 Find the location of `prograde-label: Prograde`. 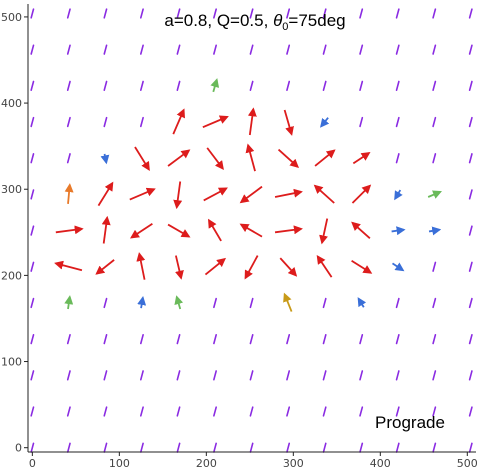

prograde-label: Prograde is located at coordinates (410, 422).